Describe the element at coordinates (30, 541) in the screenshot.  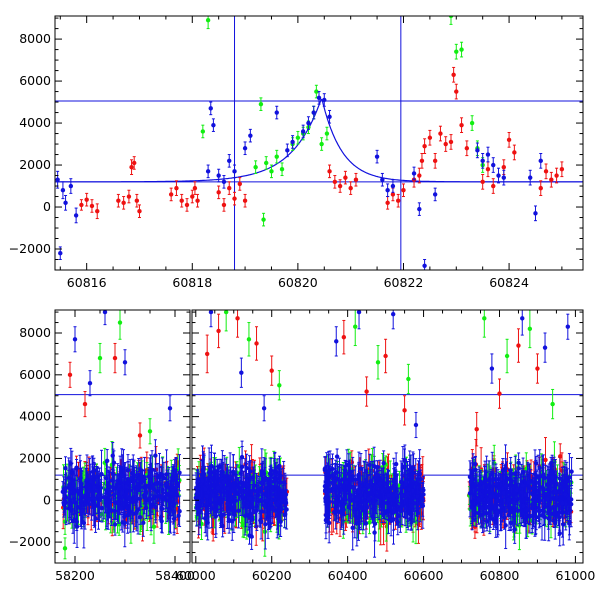
I see `y-tick-label: −2000` at that location.